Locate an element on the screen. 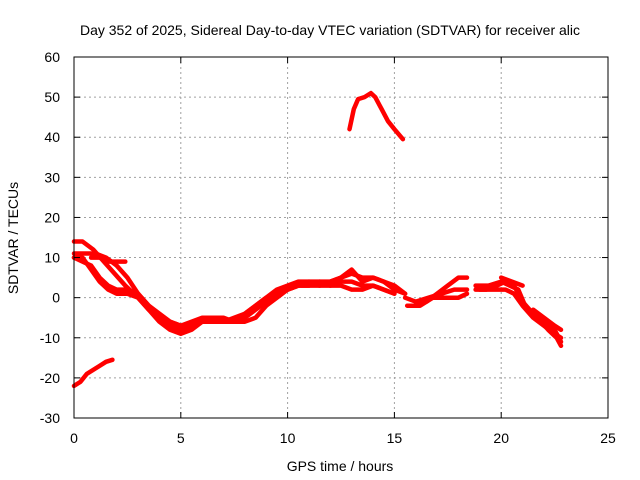 The width and height of the screenshot is (640, 480). x-tick-label: 5 is located at coordinates (181, 438).